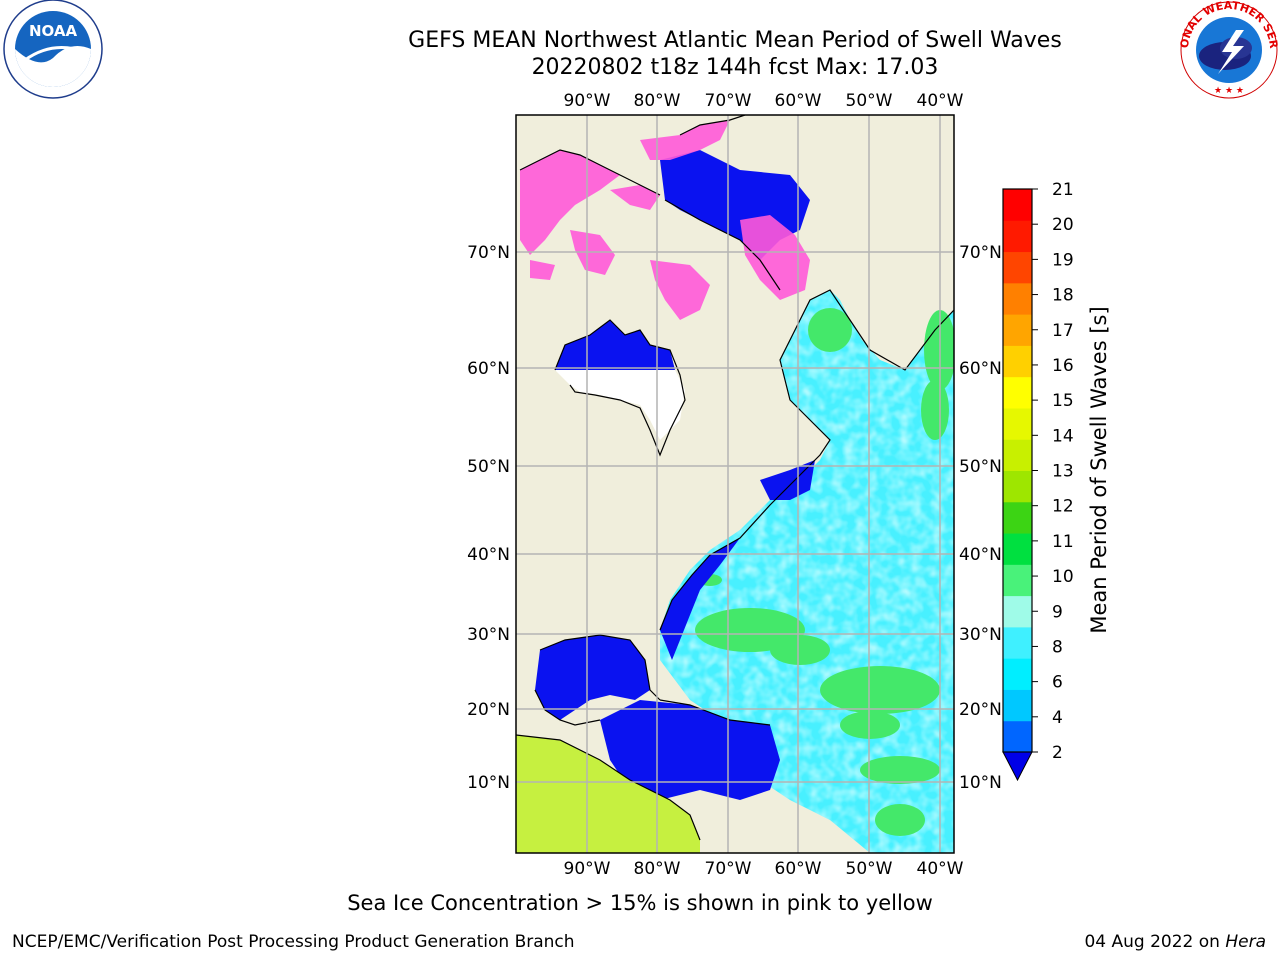 The height and width of the screenshot is (960, 1280). What do you see at coordinates (587, 101) in the screenshot?
I see `lon-label-top: 90°W` at bounding box center [587, 101].